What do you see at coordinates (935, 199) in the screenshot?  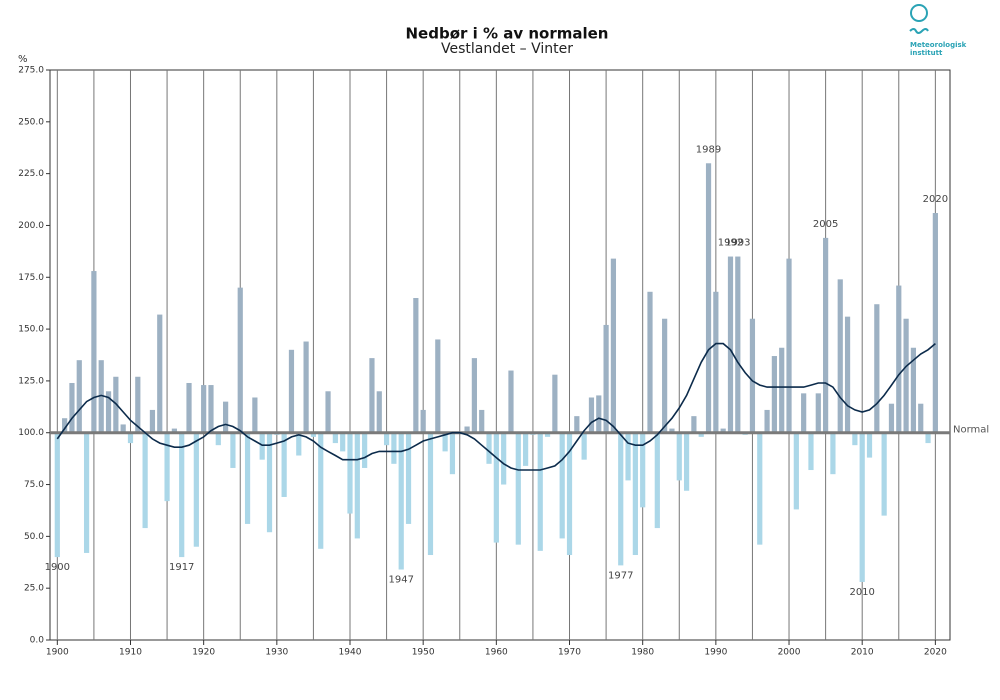 I see `annotation: 2020` at bounding box center [935, 199].